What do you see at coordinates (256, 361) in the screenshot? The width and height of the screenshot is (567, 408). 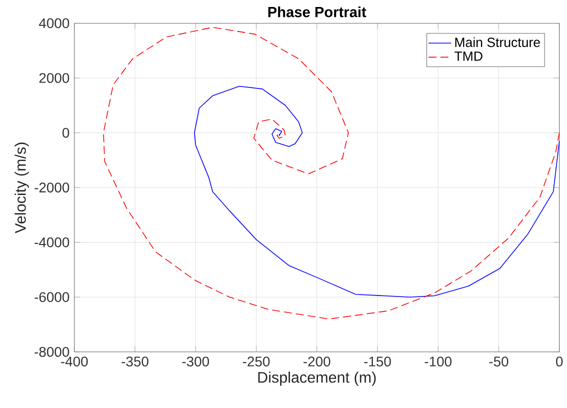 I see `x-tick-label: -250` at bounding box center [256, 361].